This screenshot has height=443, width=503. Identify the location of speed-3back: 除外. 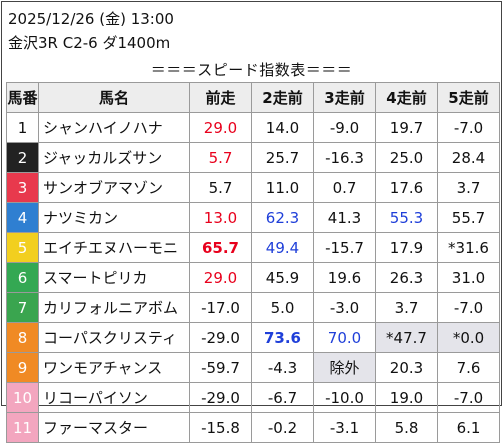
(344, 367).